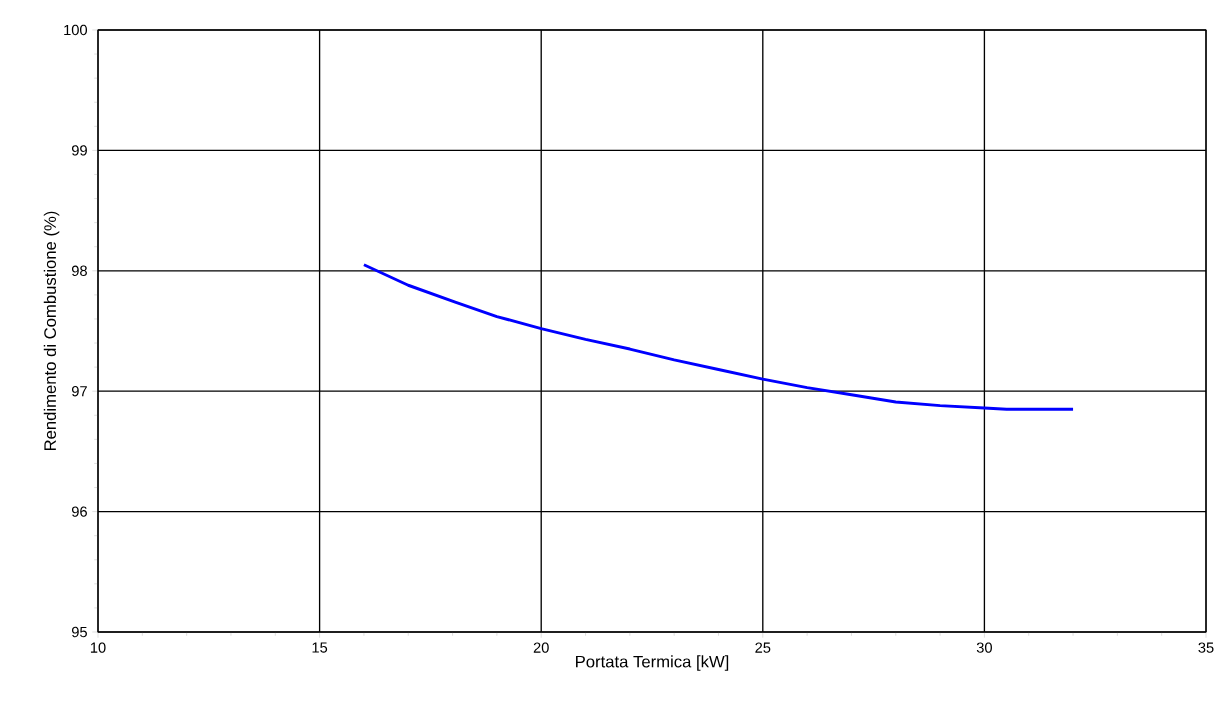 The height and width of the screenshot is (711, 1228). Describe the element at coordinates (718, 337) in the screenshot. I see `line-series` at that location.